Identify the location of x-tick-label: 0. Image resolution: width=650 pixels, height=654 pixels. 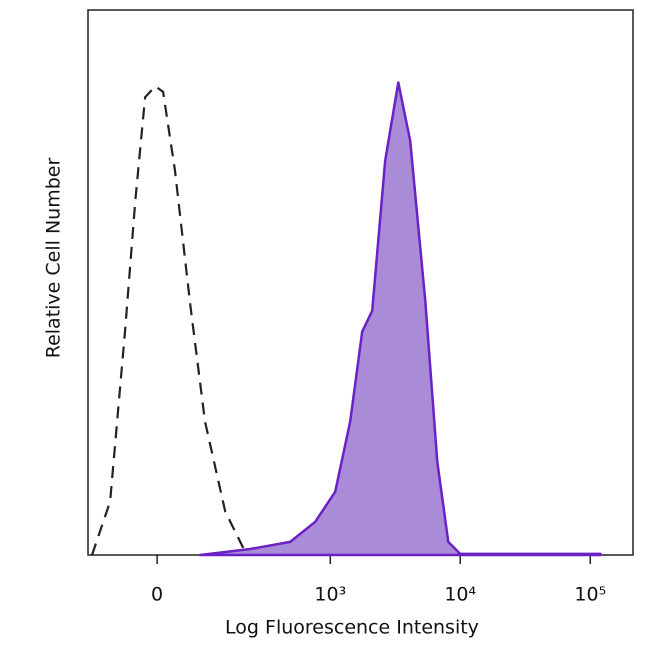
(157, 595).